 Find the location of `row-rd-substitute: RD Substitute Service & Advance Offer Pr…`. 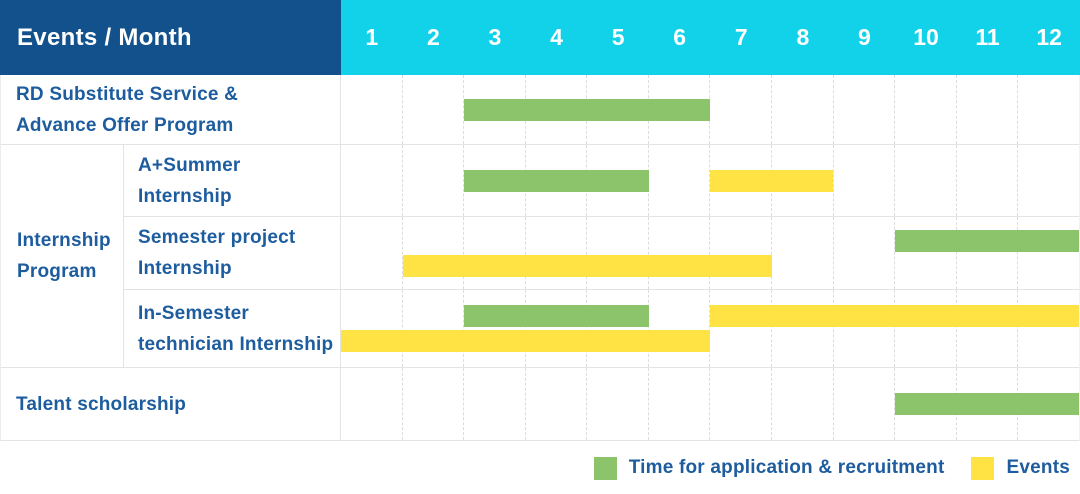

row-rd-substitute: RD Substitute Service & Advance Offer Pr… is located at coordinates (540, 110).